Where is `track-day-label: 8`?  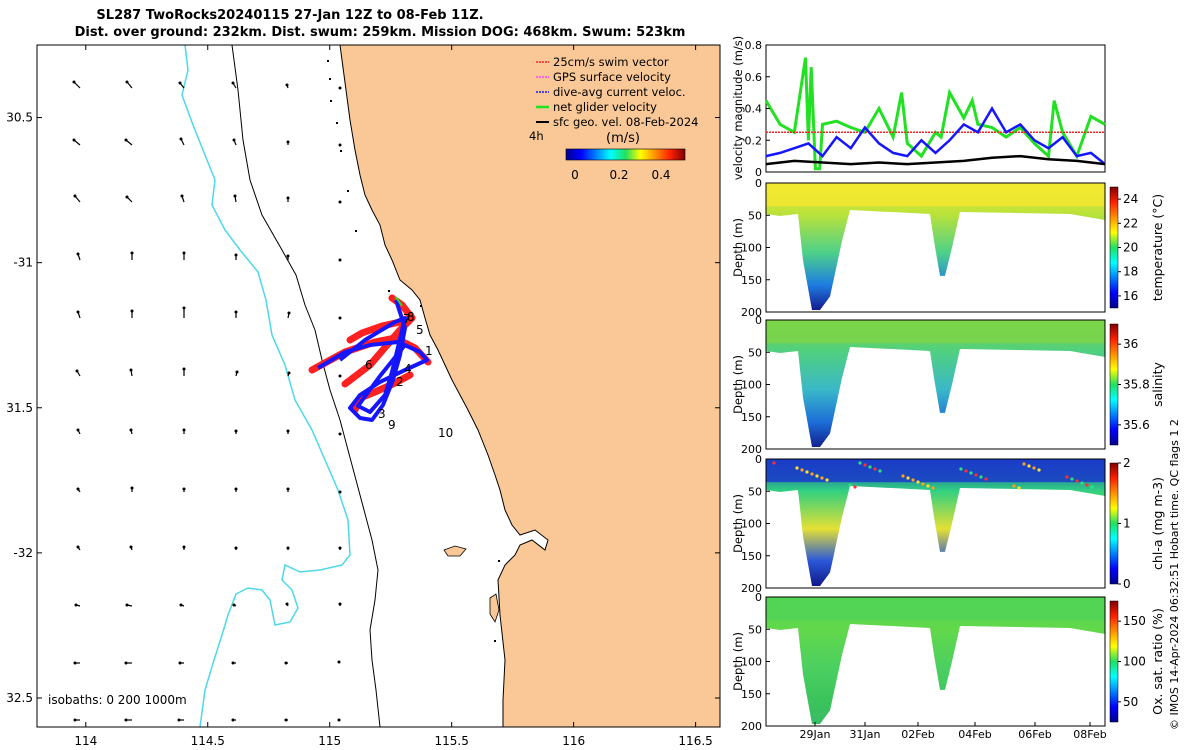
track-day-label: 8 is located at coordinates (411, 317).